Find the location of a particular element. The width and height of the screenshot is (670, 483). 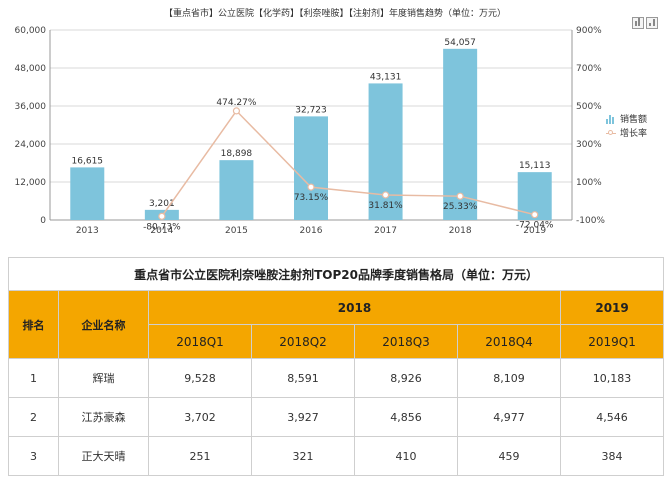

value-cell: 459 is located at coordinates (509, 456).